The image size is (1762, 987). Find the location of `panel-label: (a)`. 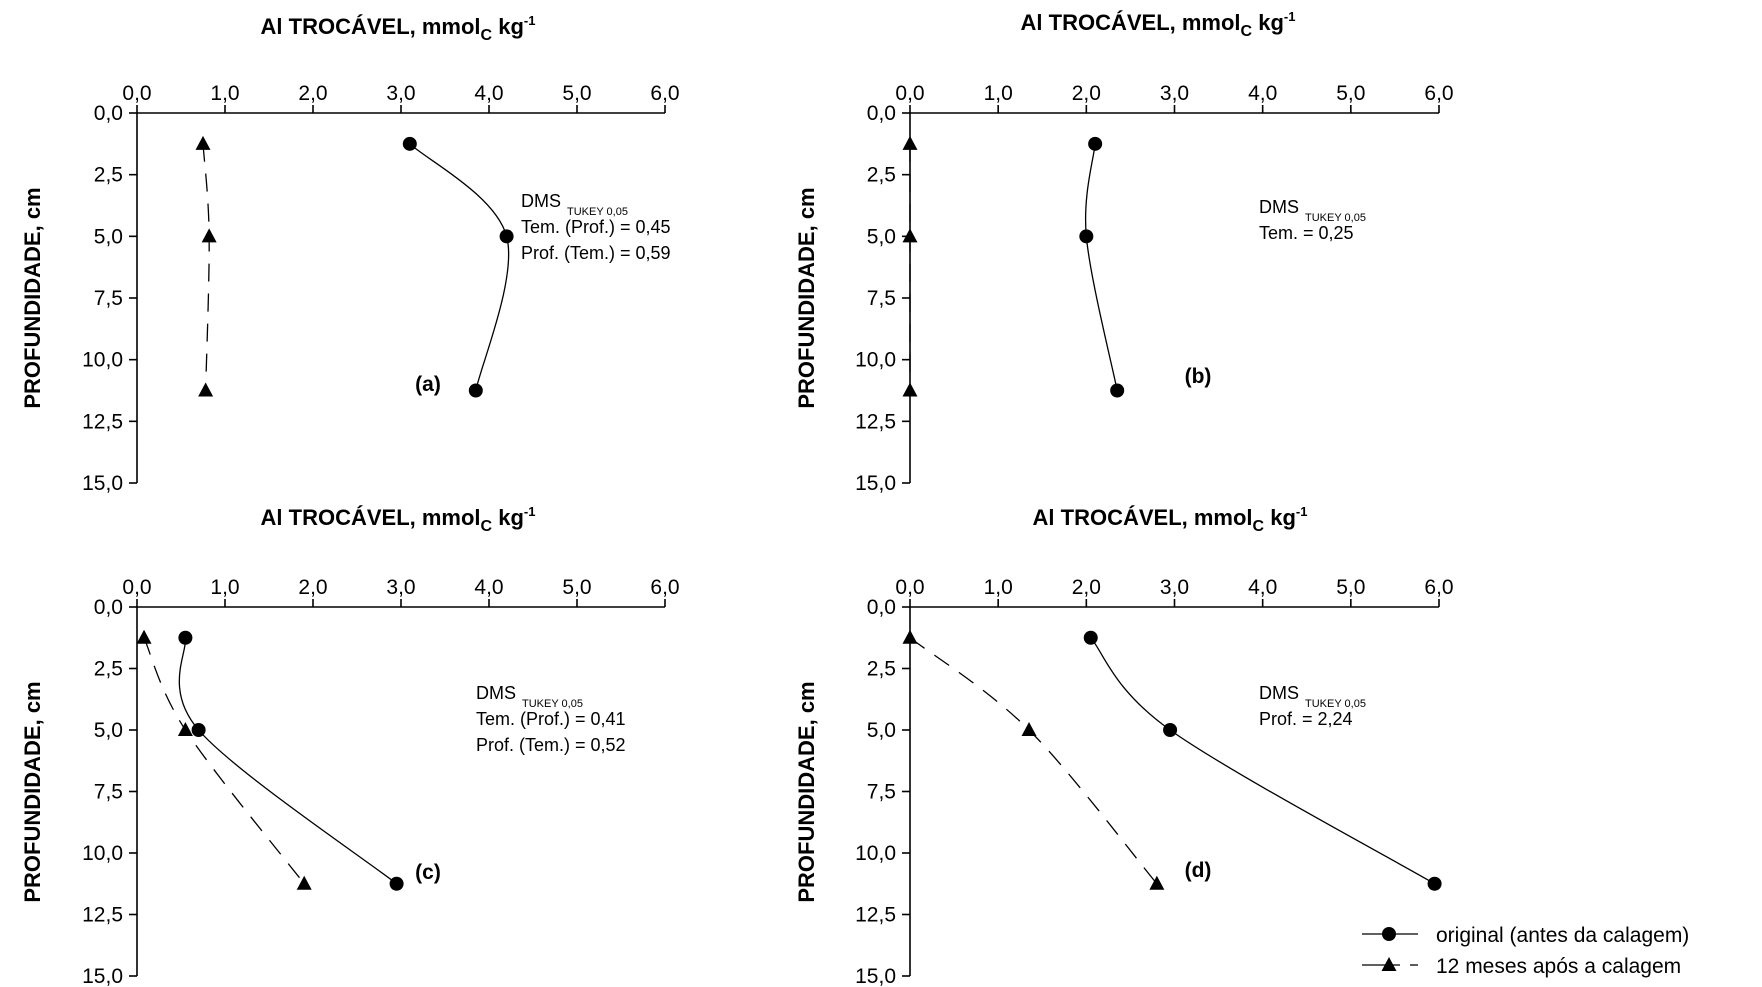

panel-label: (a) is located at coordinates (428, 384).